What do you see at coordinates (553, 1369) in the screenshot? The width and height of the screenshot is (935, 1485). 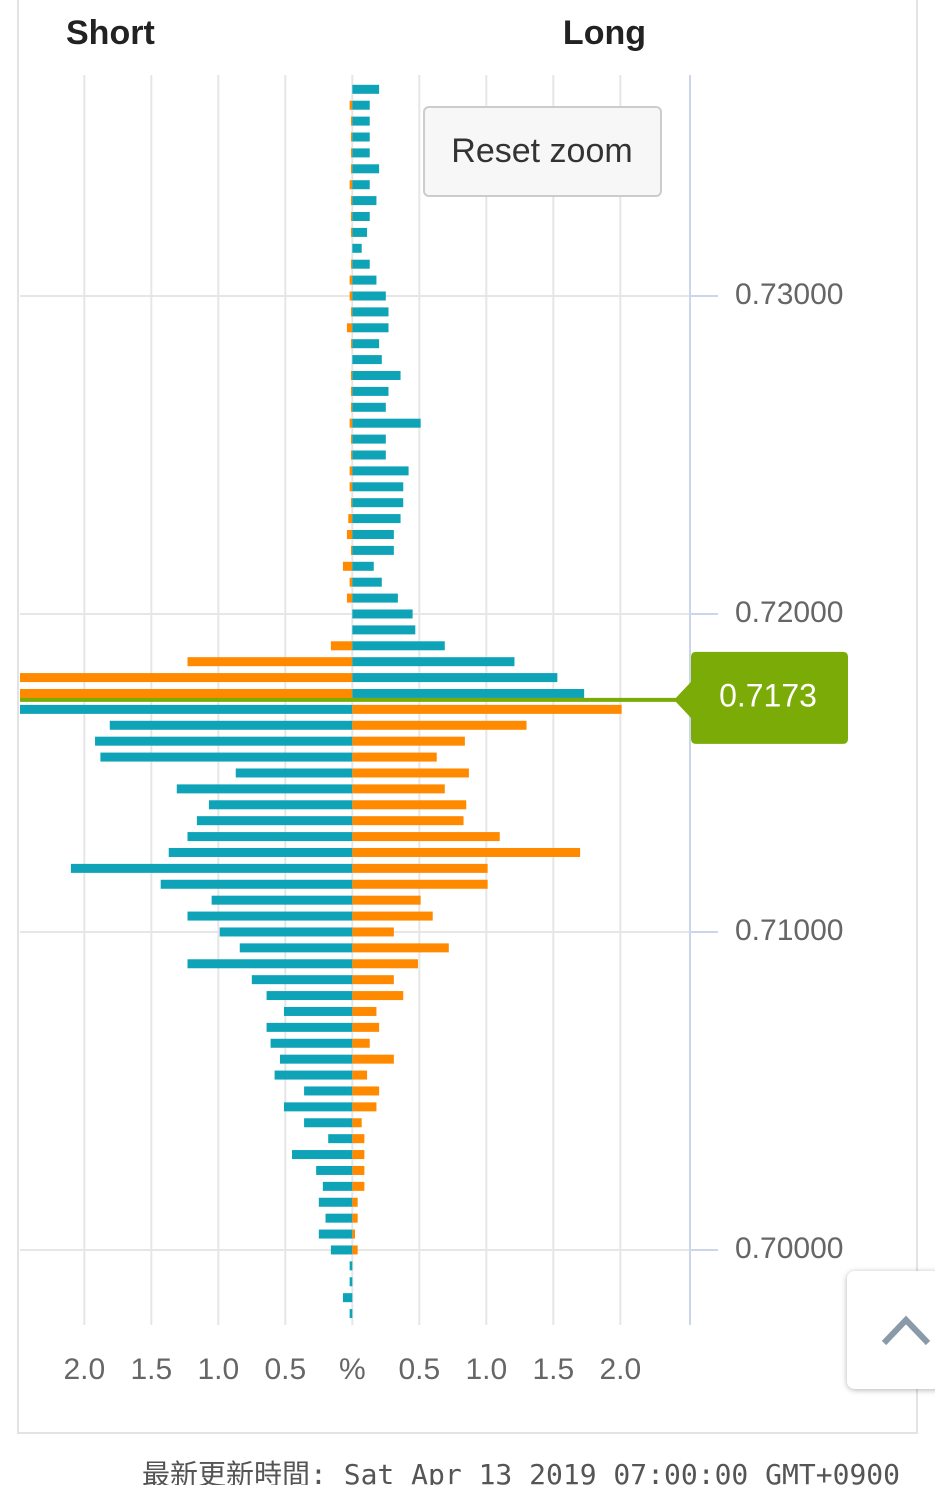 I see `x-tick-label: 1.5` at bounding box center [553, 1369].